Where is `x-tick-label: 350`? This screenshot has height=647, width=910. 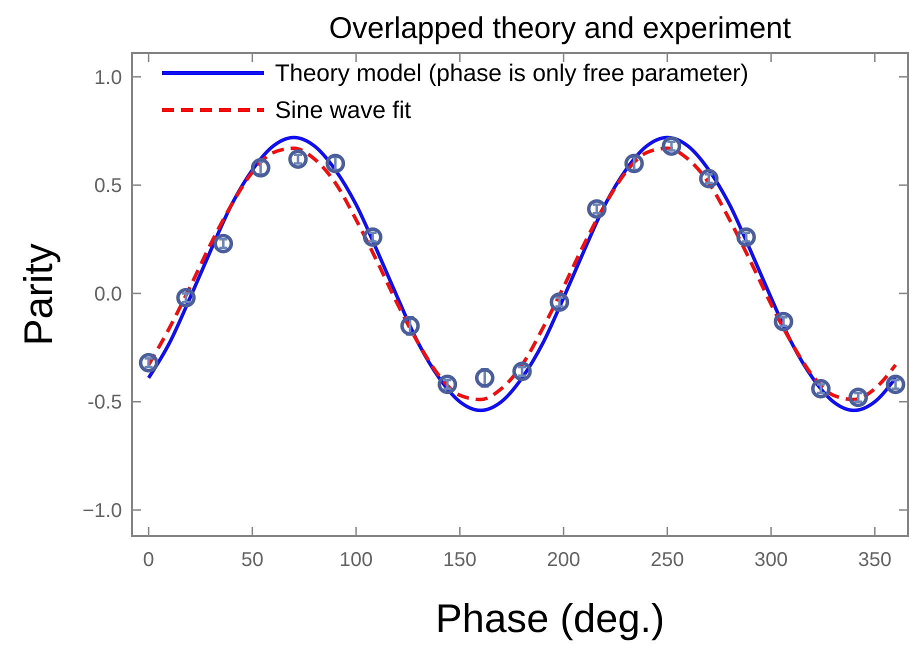 x-tick-label: 350 is located at coordinates (875, 560).